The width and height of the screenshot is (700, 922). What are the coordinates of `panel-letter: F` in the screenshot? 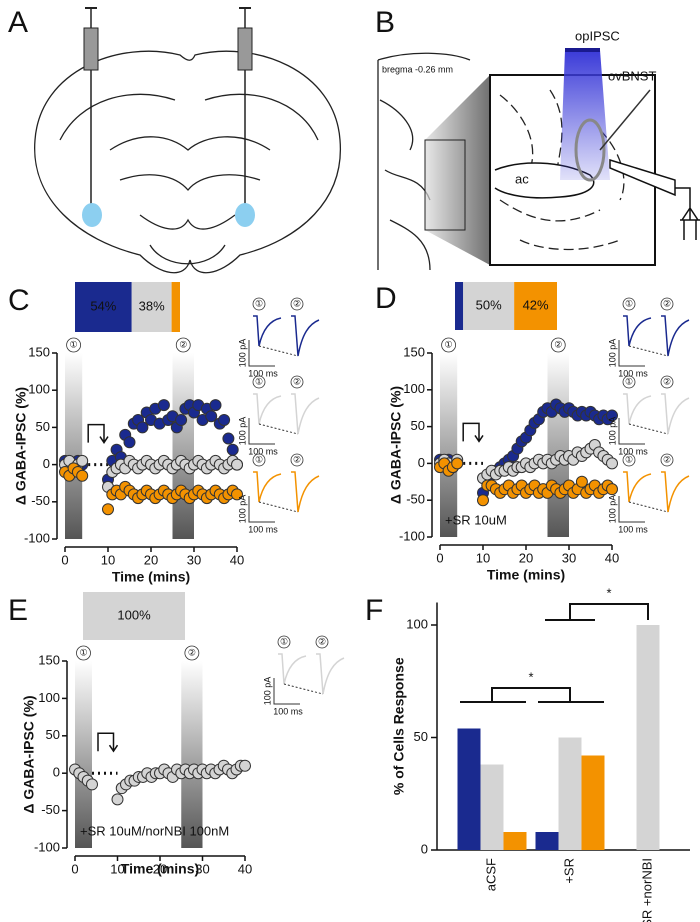 It's located at (374, 610).